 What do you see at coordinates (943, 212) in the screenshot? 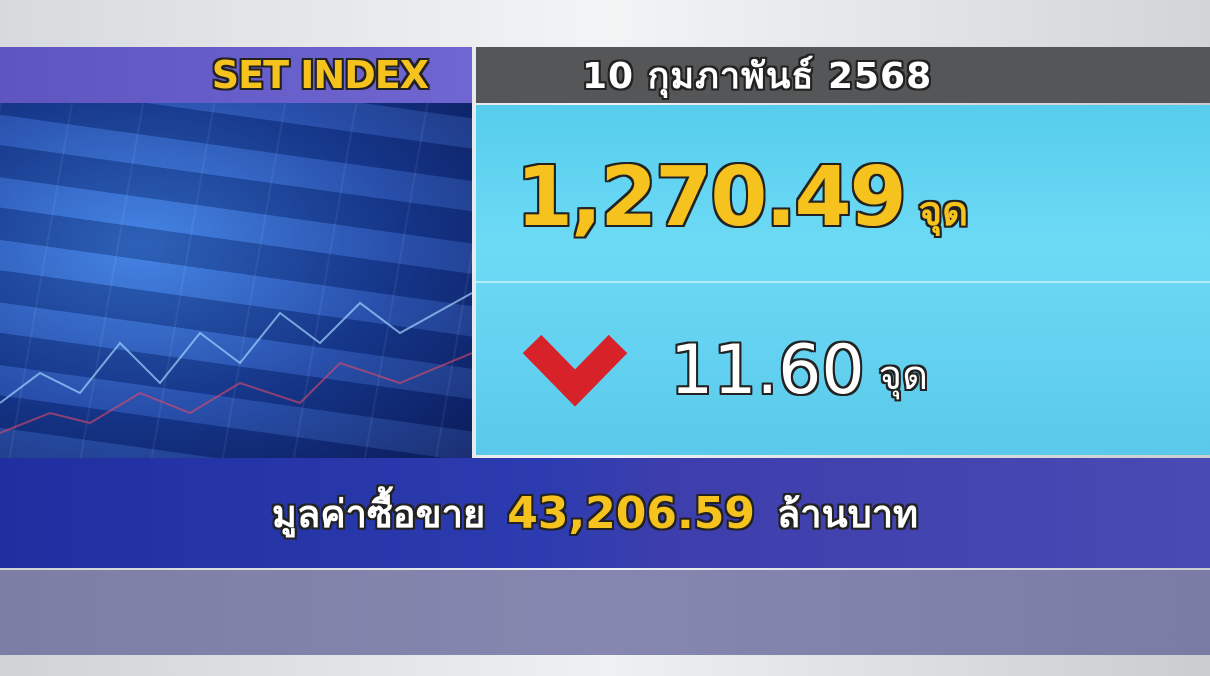
I see `index-unit: จุด` at bounding box center [943, 212].